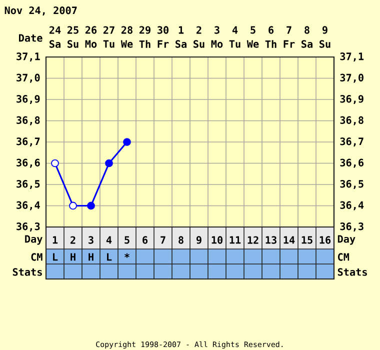 This screenshot has height=350, width=380. I want to click on x2-tick-label: 28, so click(126, 30).